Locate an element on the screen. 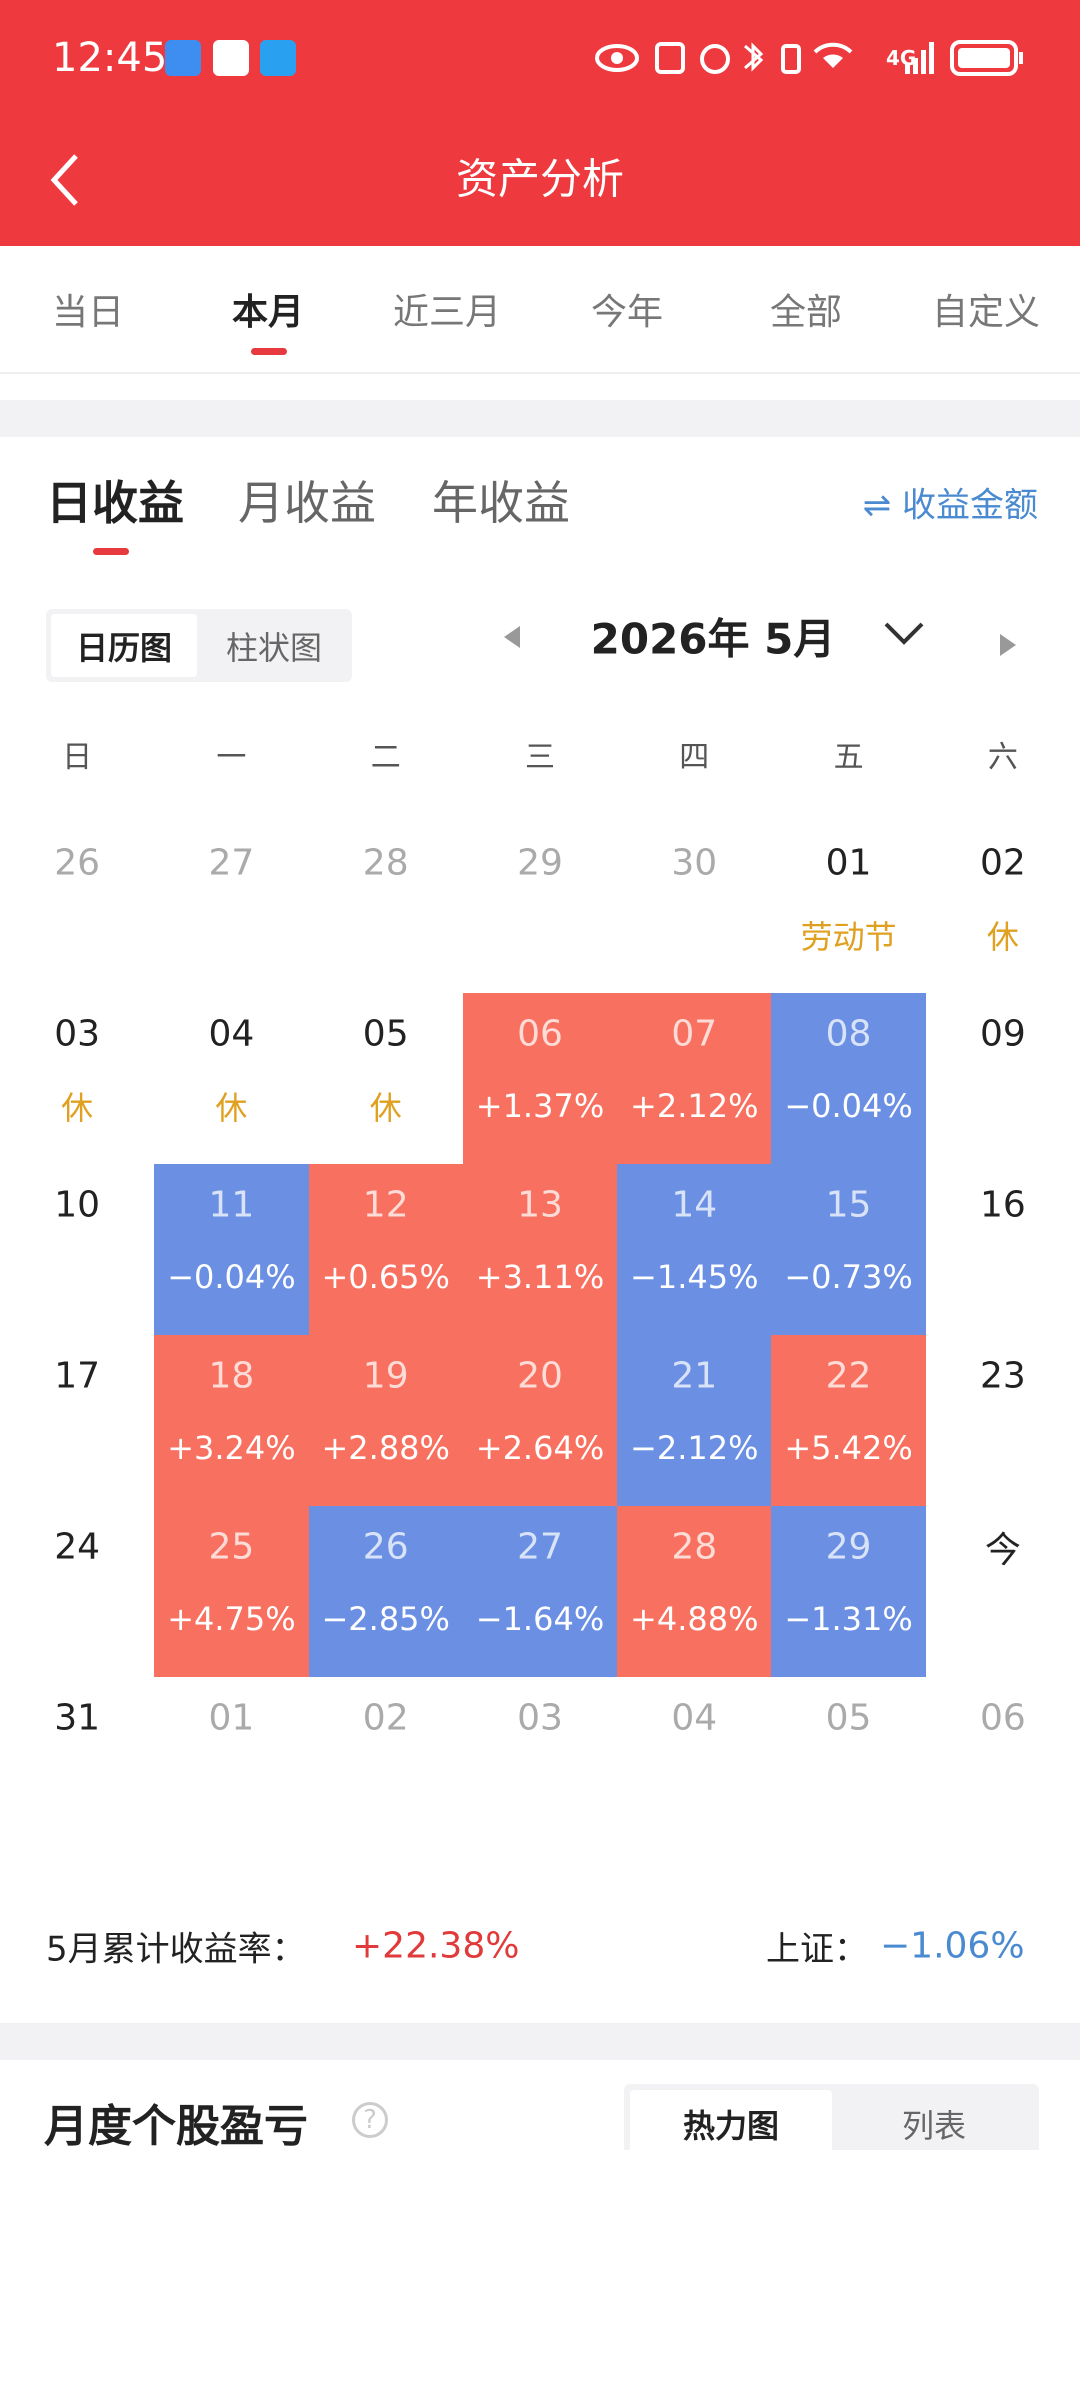  calendar-cell: 06 is located at coordinates (1003, 1762).